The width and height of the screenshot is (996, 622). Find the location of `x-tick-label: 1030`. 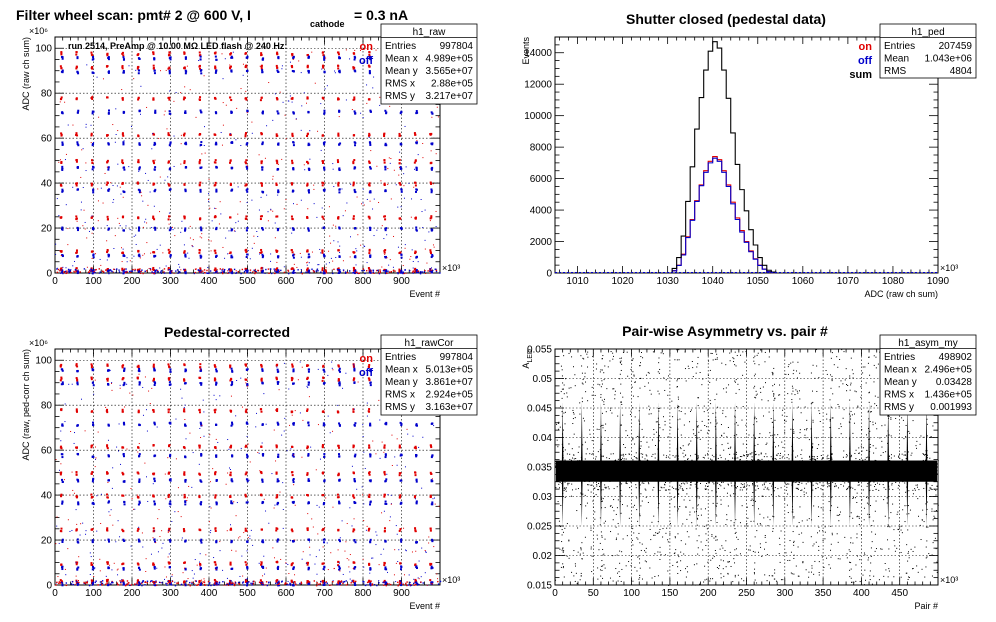

x-tick-label: 1030 is located at coordinates (668, 281).